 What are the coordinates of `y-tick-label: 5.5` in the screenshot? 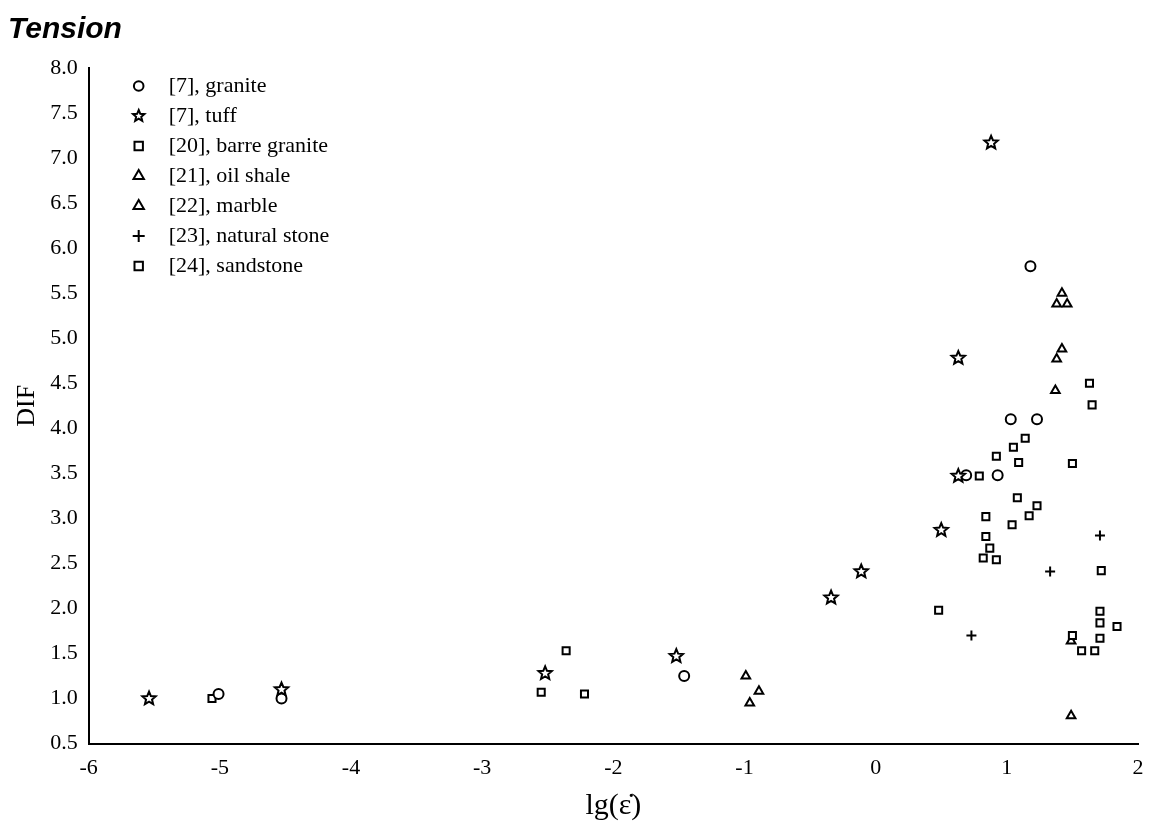 It's located at (64, 291).